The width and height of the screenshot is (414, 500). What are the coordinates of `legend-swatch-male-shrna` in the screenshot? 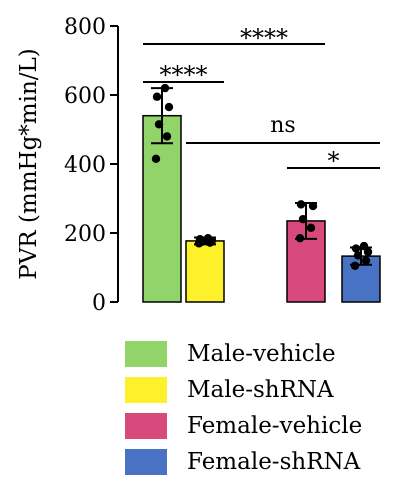 It's located at (146, 390).